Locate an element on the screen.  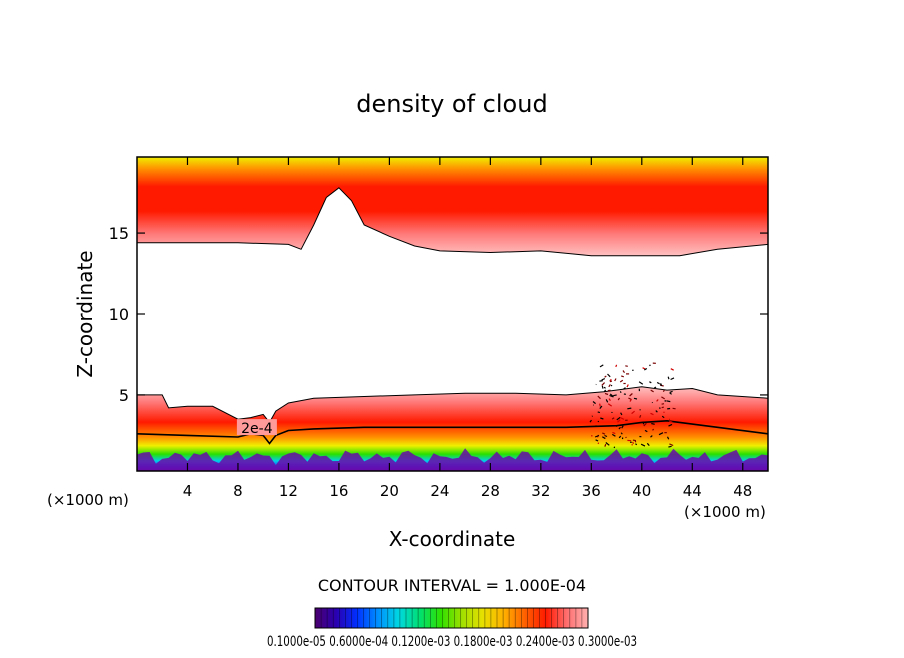
x-unit-left: (×1000 m) is located at coordinates (88, 500).